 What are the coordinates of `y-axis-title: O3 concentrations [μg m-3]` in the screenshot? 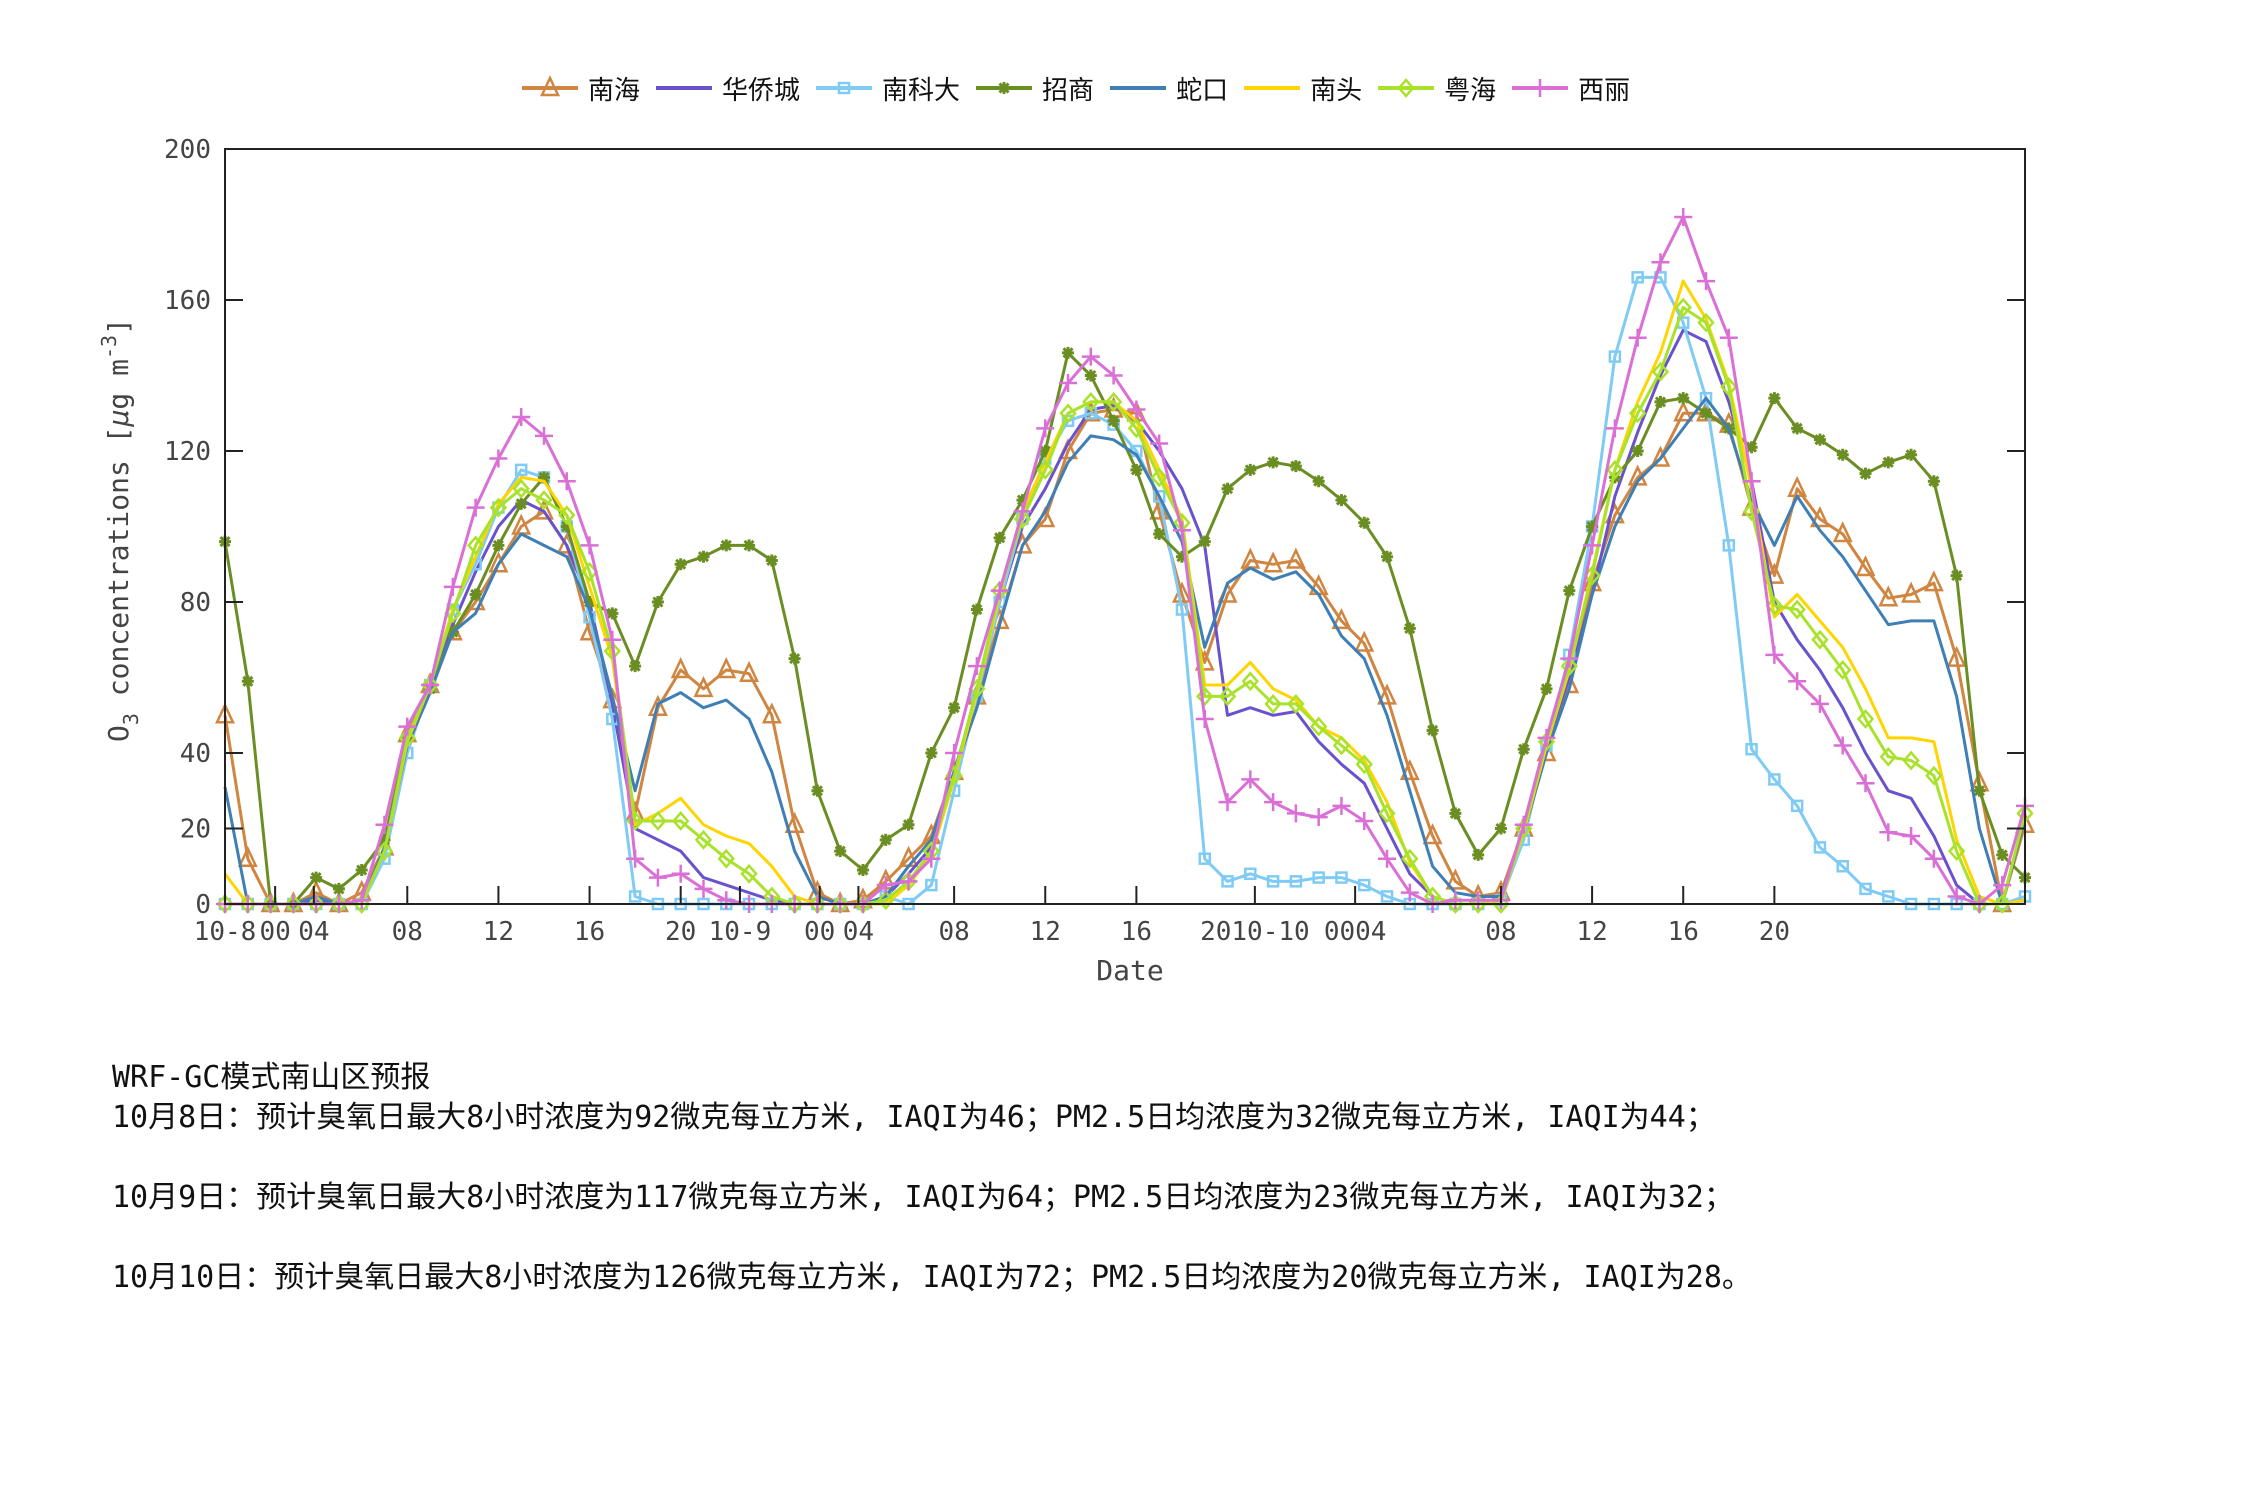 It's located at (120, 530).